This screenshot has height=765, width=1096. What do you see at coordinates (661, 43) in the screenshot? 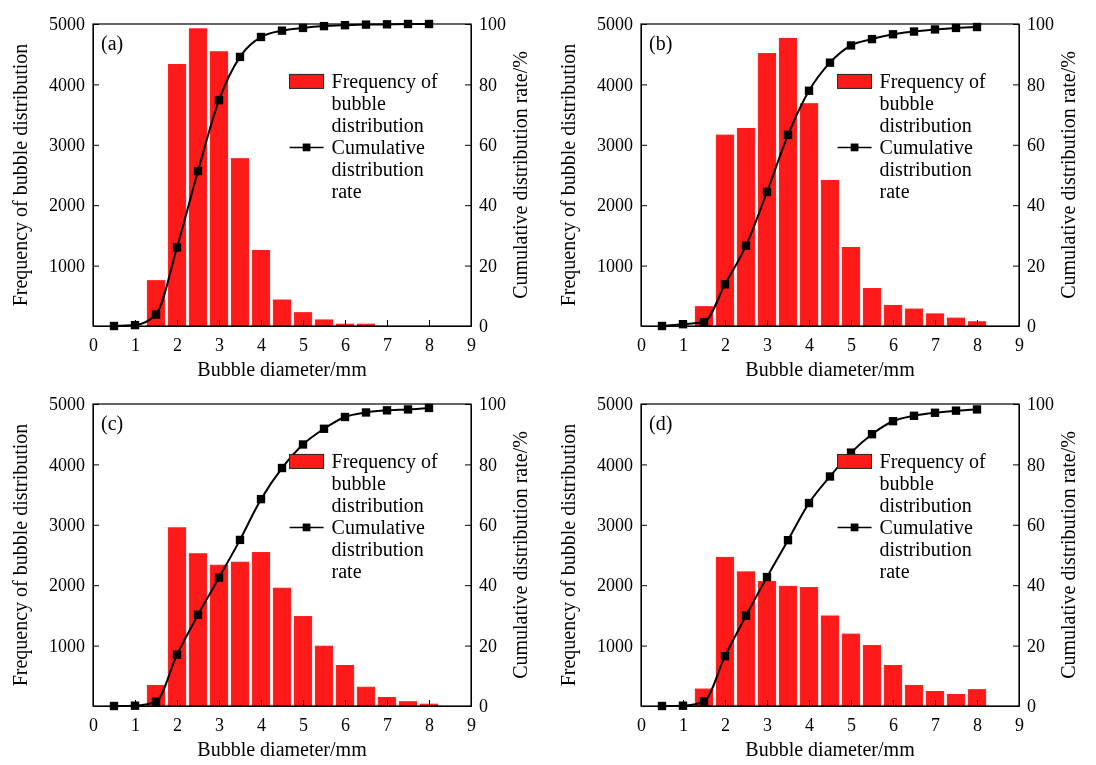
I see `chart-title: (b)` at bounding box center [661, 43].